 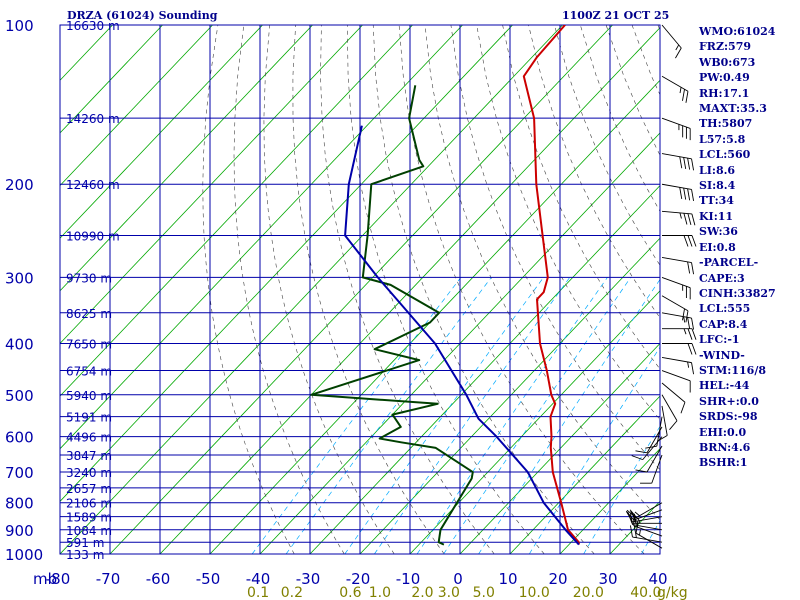 What do you see at coordinates (89, 489) in the screenshot?
I see `height-label: 2657 m` at bounding box center [89, 489].